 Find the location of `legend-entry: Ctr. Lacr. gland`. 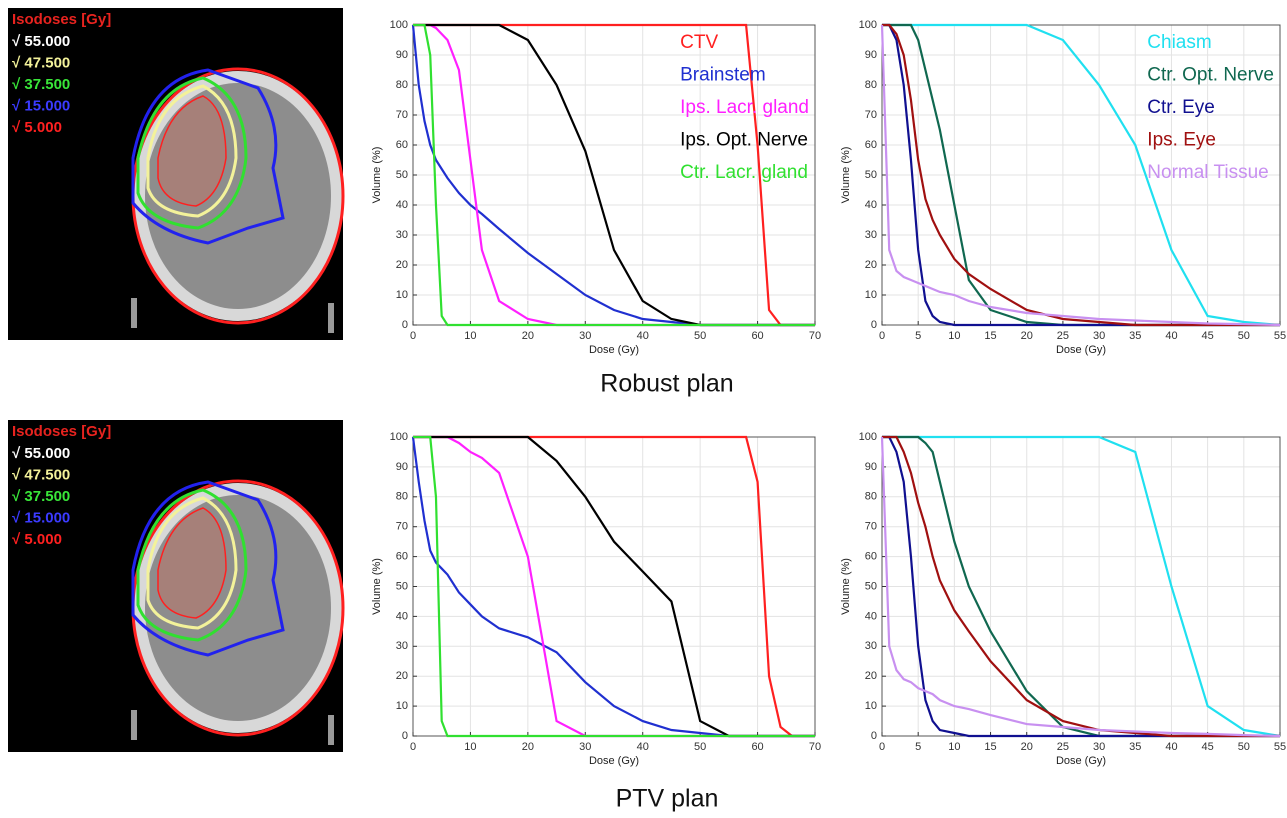

legend-entry: Ctr. Lacr. gland is located at coordinates (744, 172).